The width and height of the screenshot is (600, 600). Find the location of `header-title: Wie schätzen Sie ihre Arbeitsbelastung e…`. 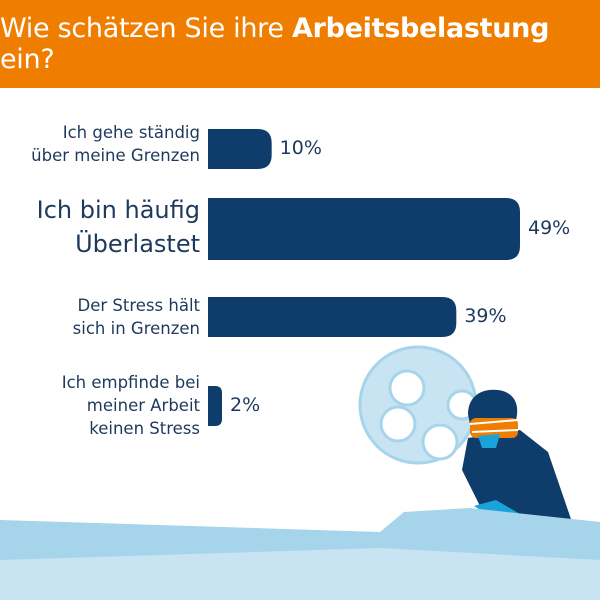

header-title: Wie schätzen Sie ihre Arbeitsbelastung e… is located at coordinates (275, 44).